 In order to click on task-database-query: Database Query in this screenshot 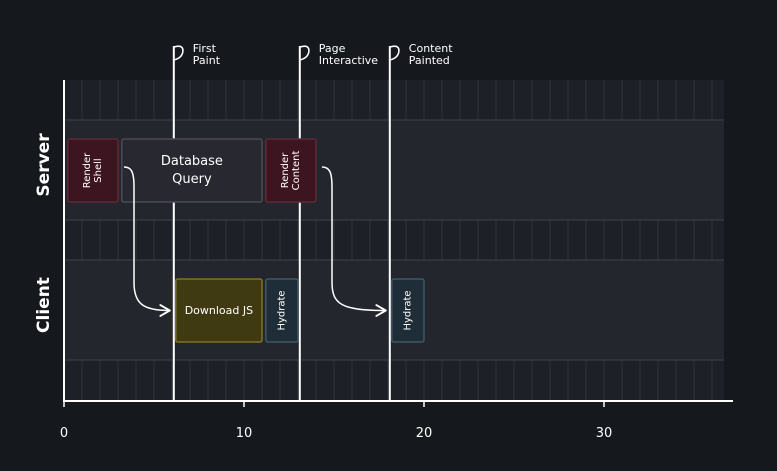, I will do `click(192, 170)`.